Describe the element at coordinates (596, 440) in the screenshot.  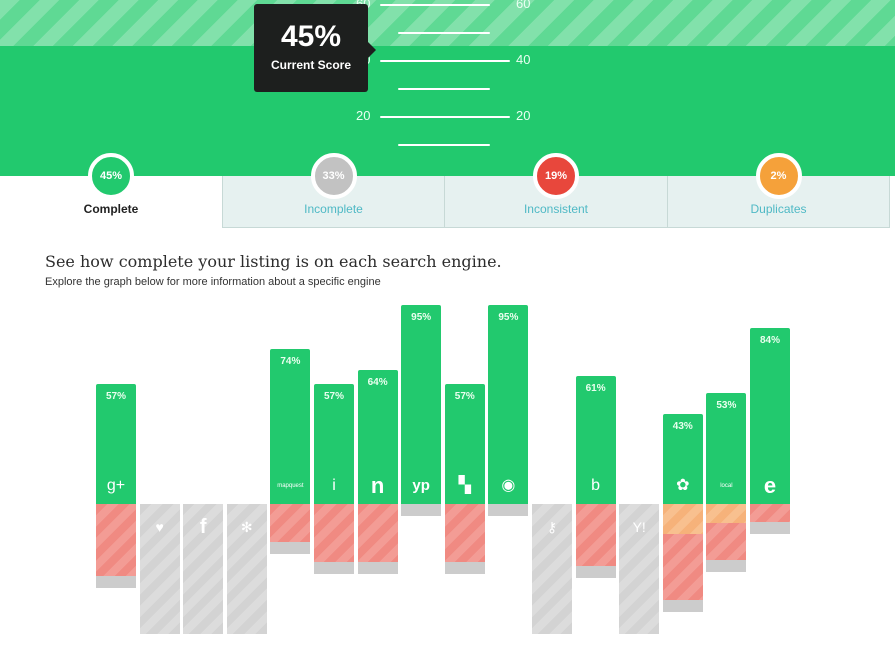
I see `complete-bar: 61% b` at that location.